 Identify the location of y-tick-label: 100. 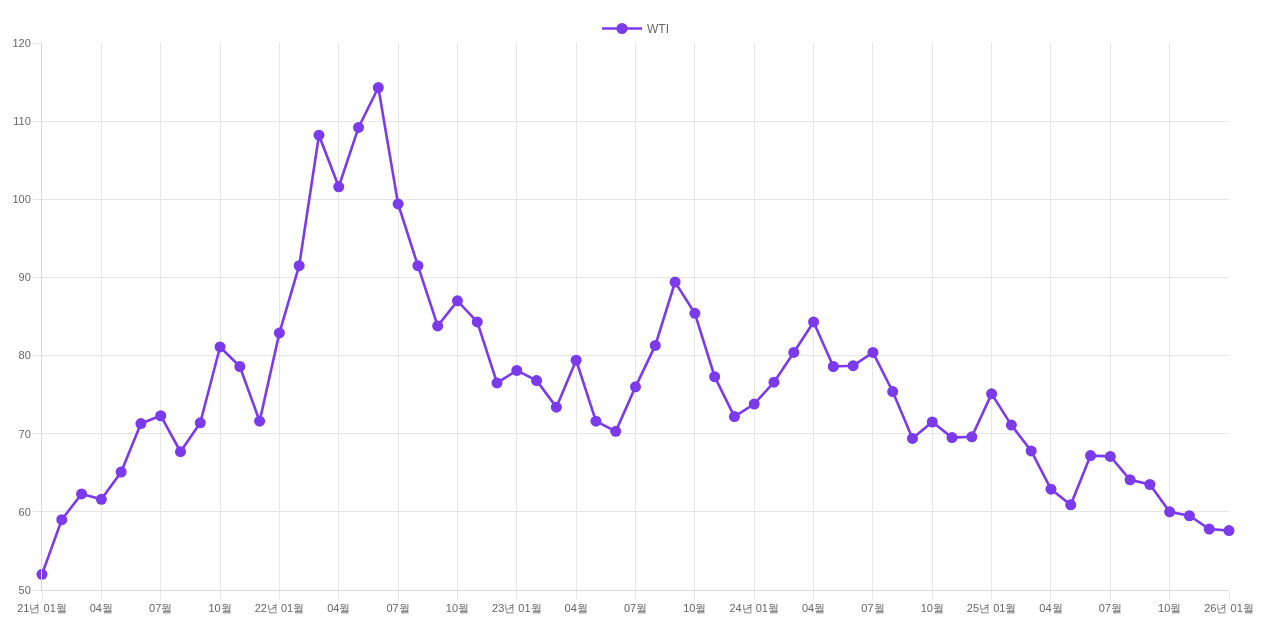
(21, 199).